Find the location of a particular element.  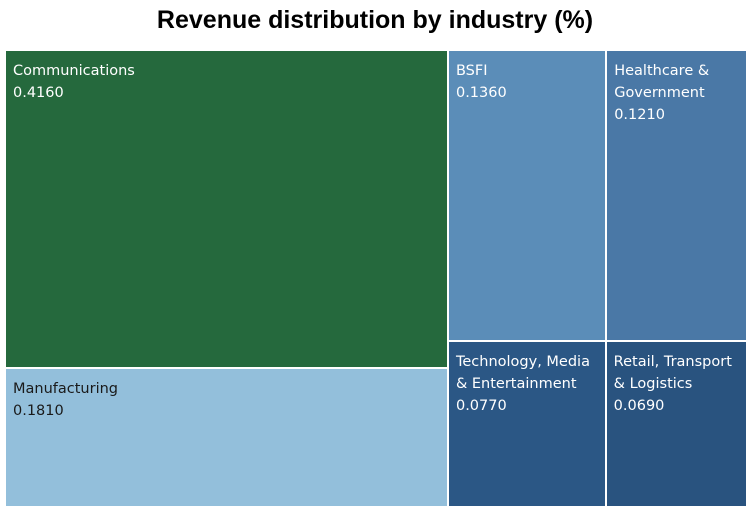

treemap-cell: Healthcare & Government 0.1210 is located at coordinates (676, 196).